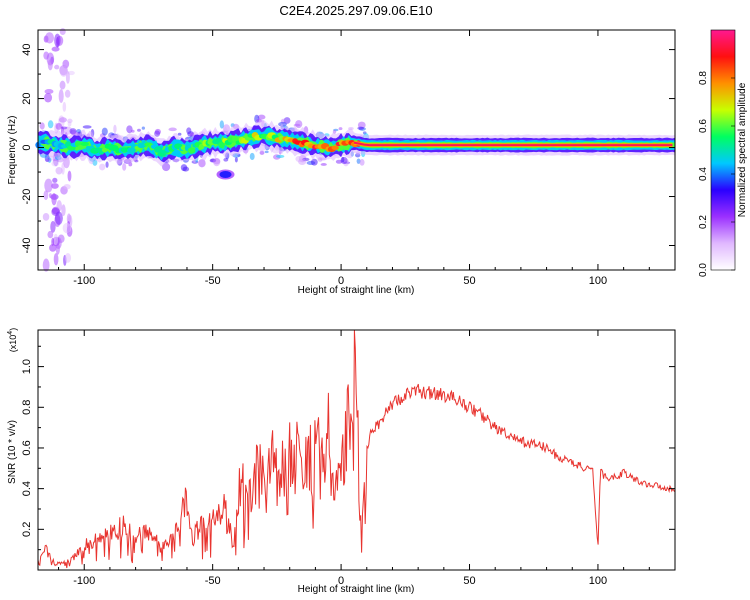 Image resolution: width=750 pixels, height=600 pixels. What do you see at coordinates (84, 281) in the screenshot?
I see `spectrogram-x-tick-label: -100` at bounding box center [84, 281].